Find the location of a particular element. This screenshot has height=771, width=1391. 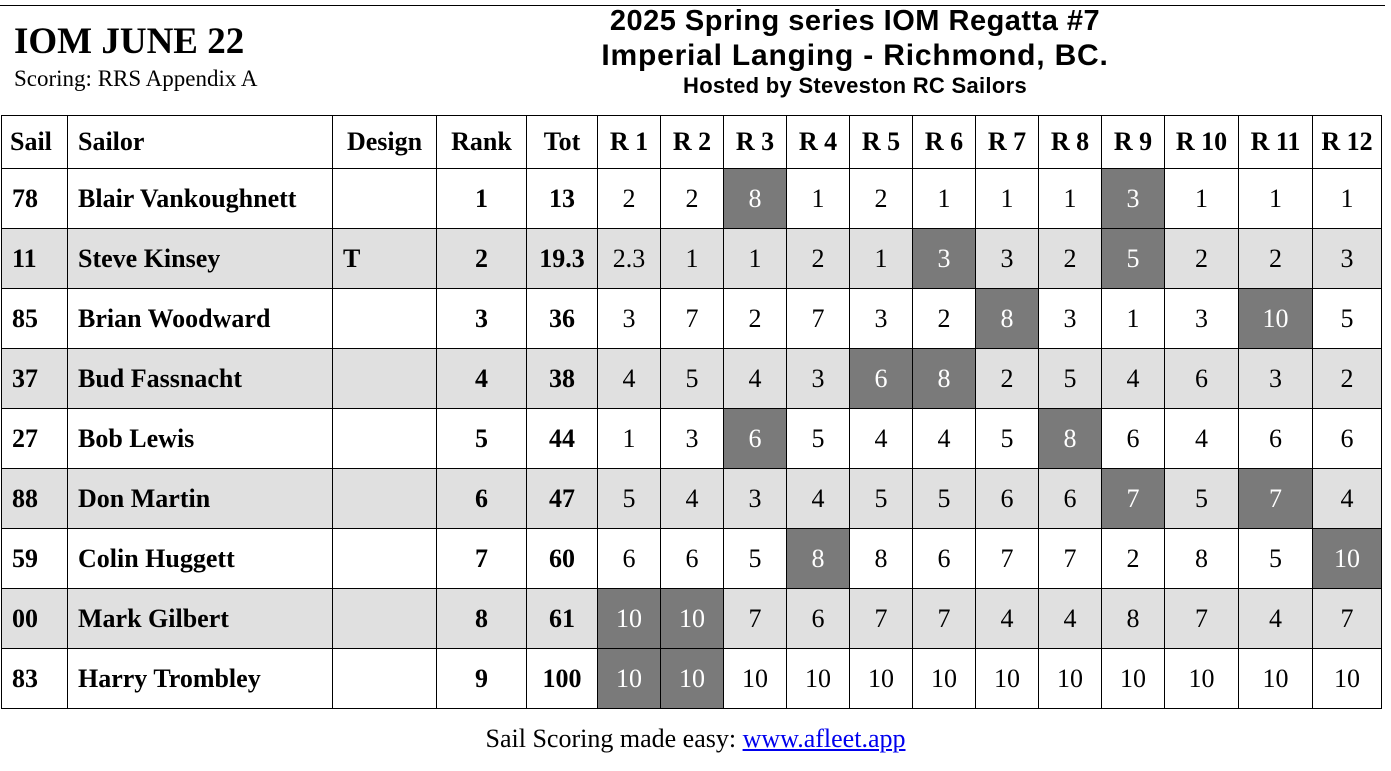

rank-cell: 7 is located at coordinates (481, 558).